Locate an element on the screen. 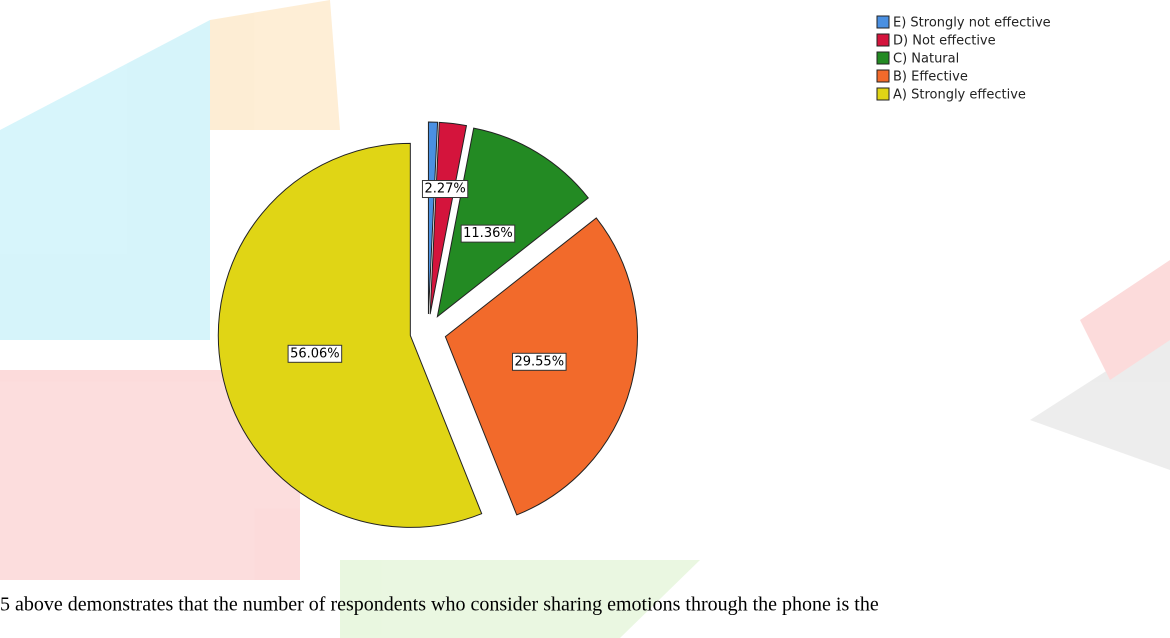 The width and height of the screenshot is (1170, 638). legend-label: B) Effective is located at coordinates (930, 77).